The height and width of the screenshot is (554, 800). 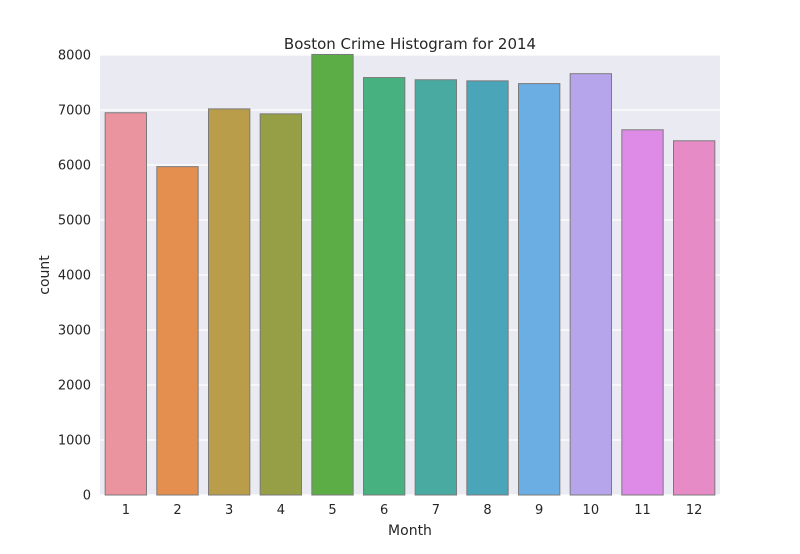 What do you see at coordinates (436, 510) in the screenshot?
I see `x-tick-label: 7` at bounding box center [436, 510].